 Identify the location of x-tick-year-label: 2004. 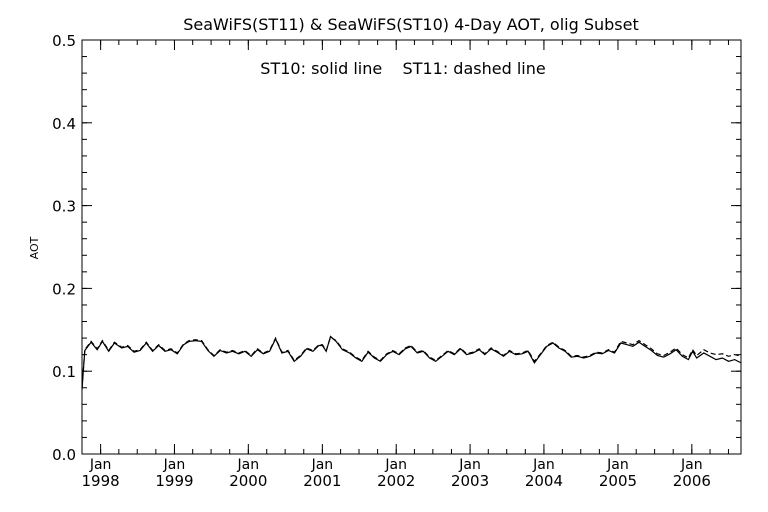
(544, 481).